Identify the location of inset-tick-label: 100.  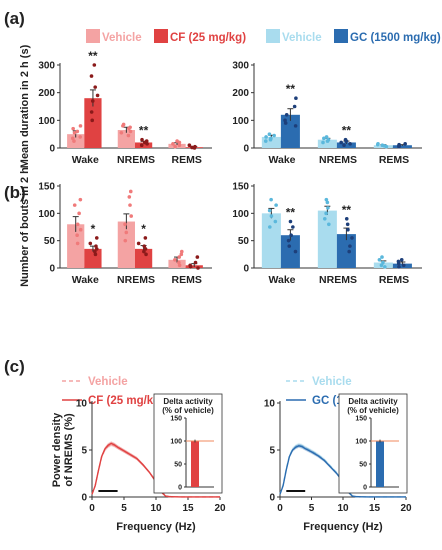
(361, 442).